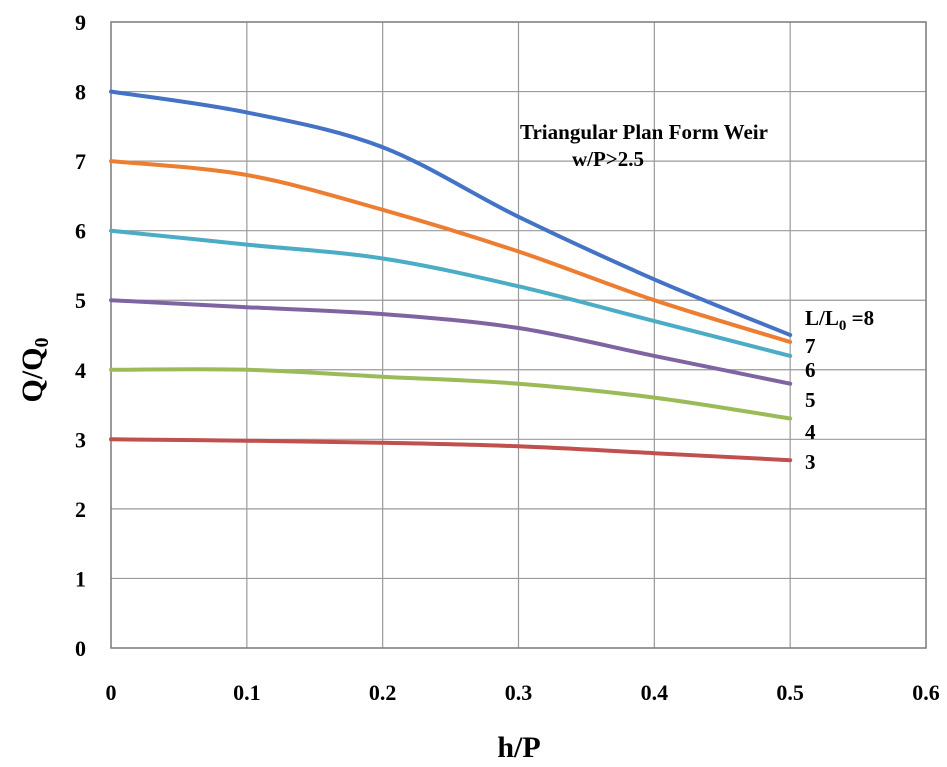 Image resolution: width=947 pixels, height=767 pixels. What do you see at coordinates (810, 346) in the screenshot?
I see `series-end-label-7: 7` at bounding box center [810, 346].